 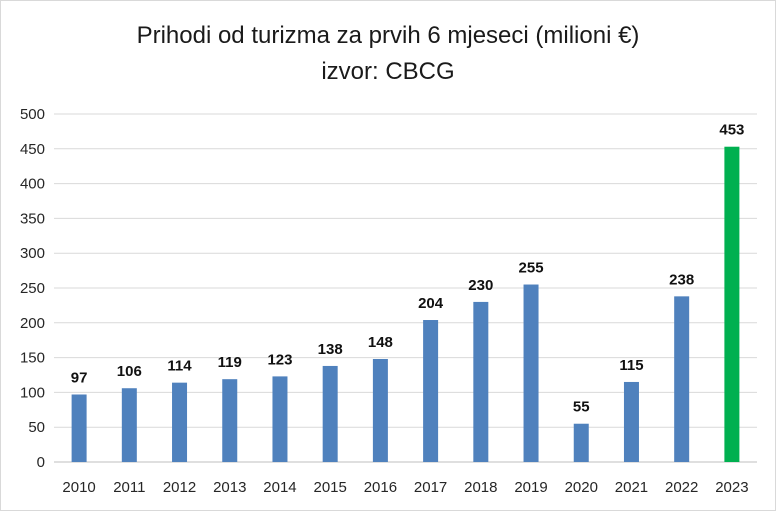 What do you see at coordinates (681, 487) in the screenshot?
I see `x-tick-label-2022: 2022` at bounding box center [681, 487].